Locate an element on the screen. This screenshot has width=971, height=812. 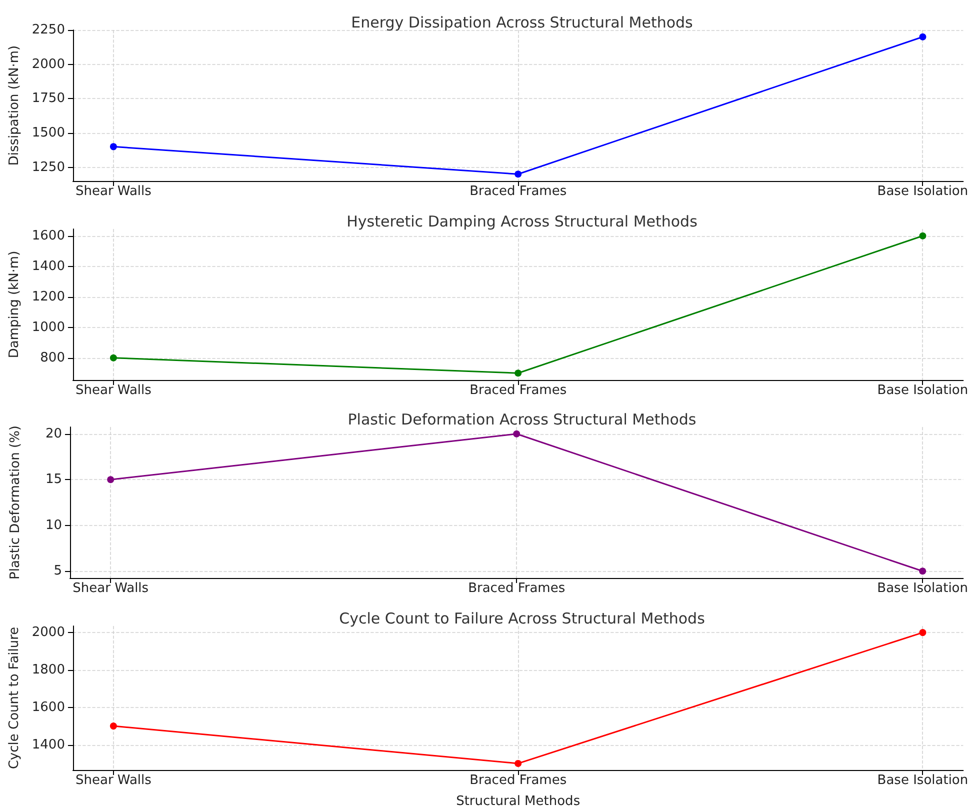
y-tick-label: 1250 is located at coordinates (48, 167).